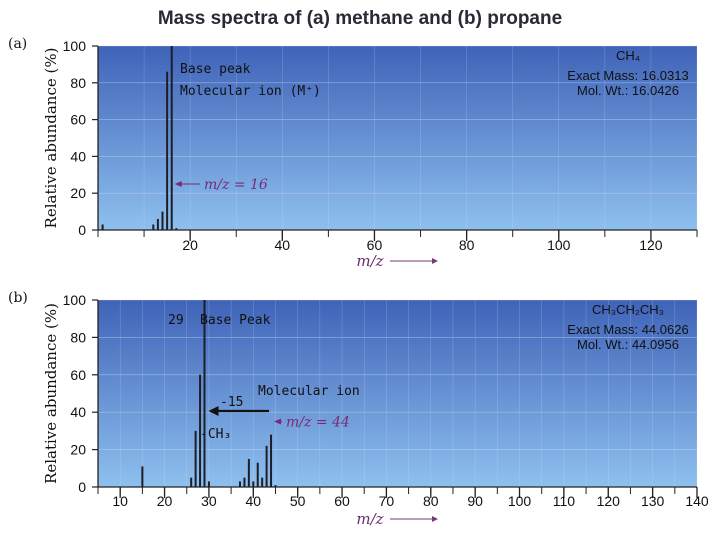 This screenshot has height=540, width=720. What do you see at coordinates (475, 501) in the screenshot?
I see `x-tick-label: 90` at bounding box center [475, 501].